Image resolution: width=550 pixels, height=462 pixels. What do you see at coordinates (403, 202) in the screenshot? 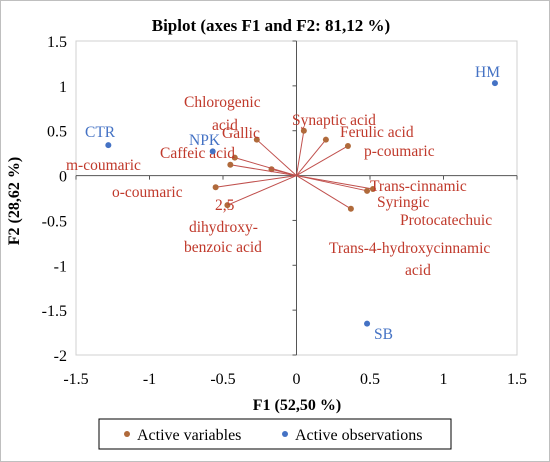
I see `variable-label: Syringic` at bounding box center [403, 202].